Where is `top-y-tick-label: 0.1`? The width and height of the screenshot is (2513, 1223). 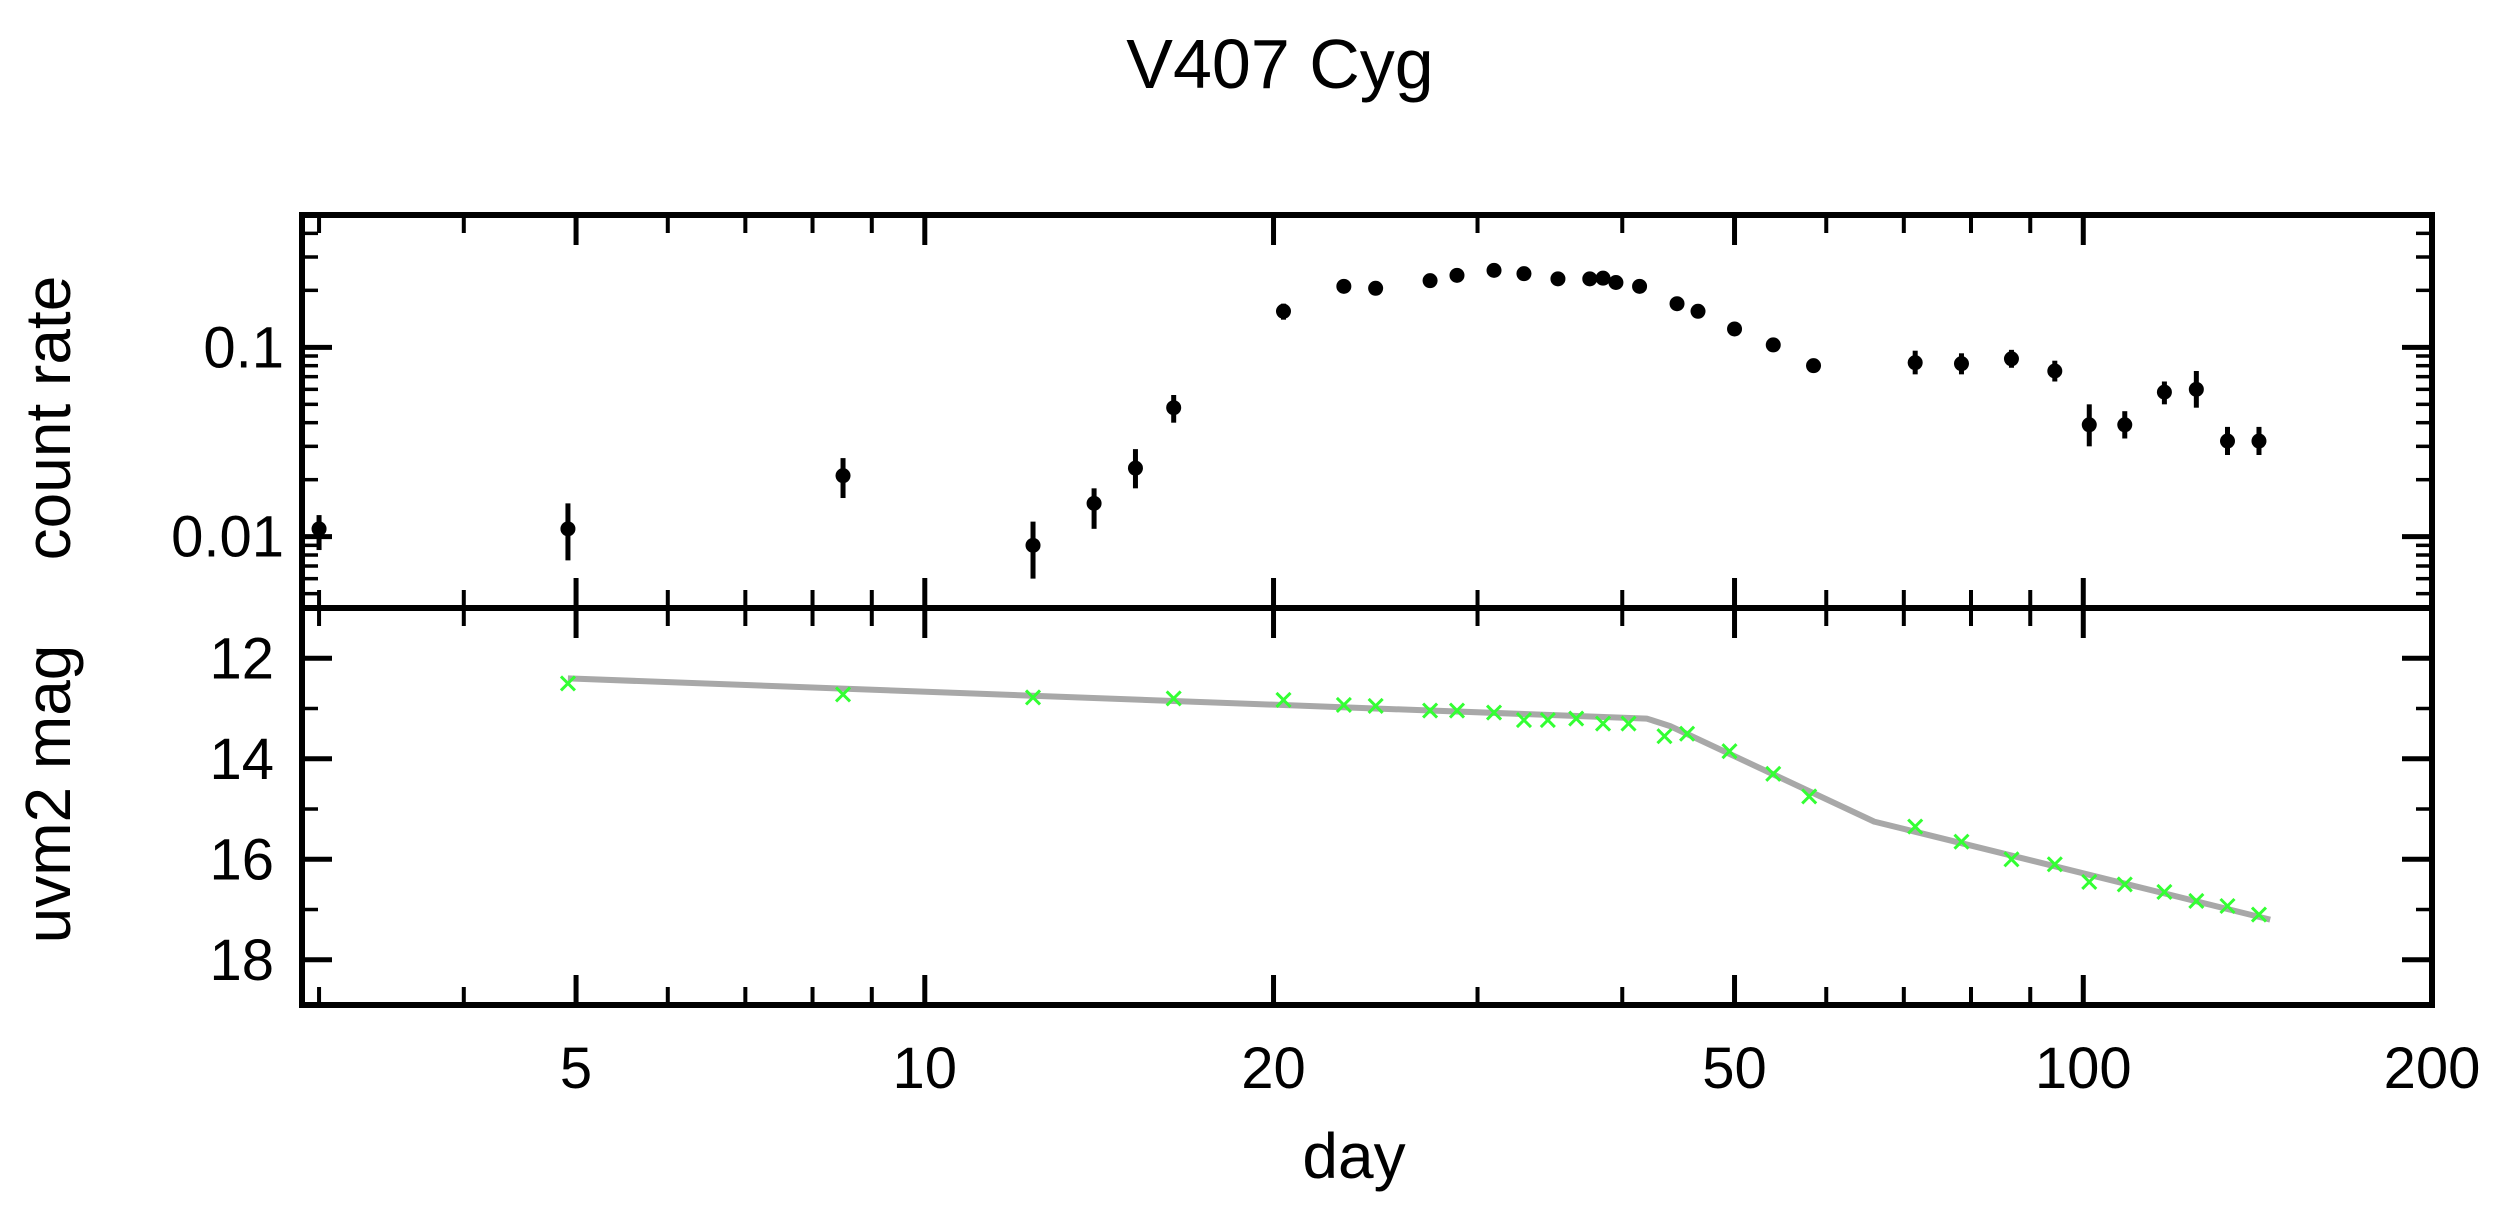 top-y-tick-label: 0.1 is located at coordinates (243, 347).